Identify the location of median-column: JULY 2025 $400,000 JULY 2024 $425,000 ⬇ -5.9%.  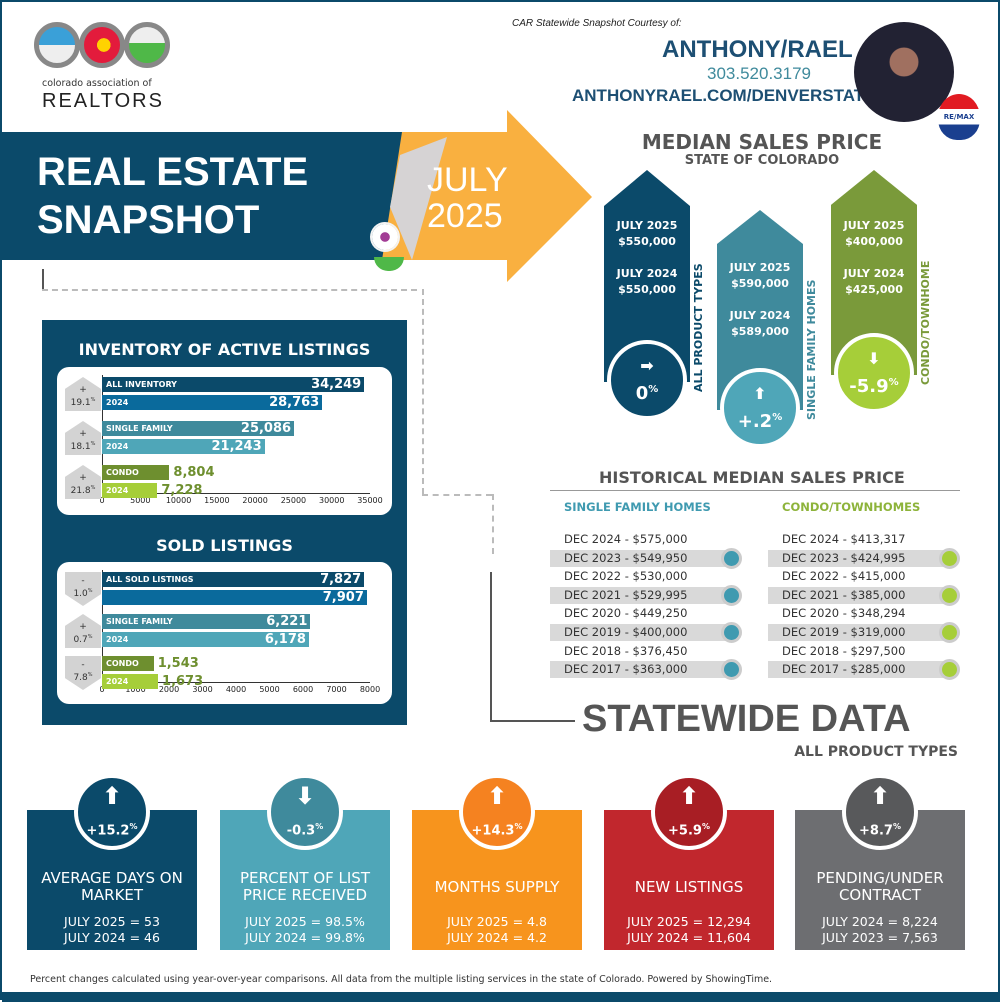
(874, 295).